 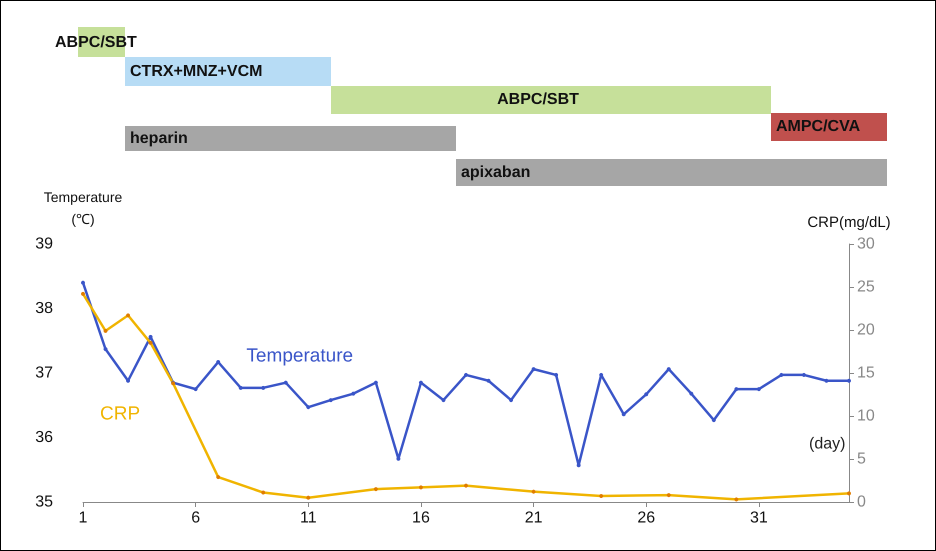 I want to click on y-tick-label: 36, so click(x=44, y=437).